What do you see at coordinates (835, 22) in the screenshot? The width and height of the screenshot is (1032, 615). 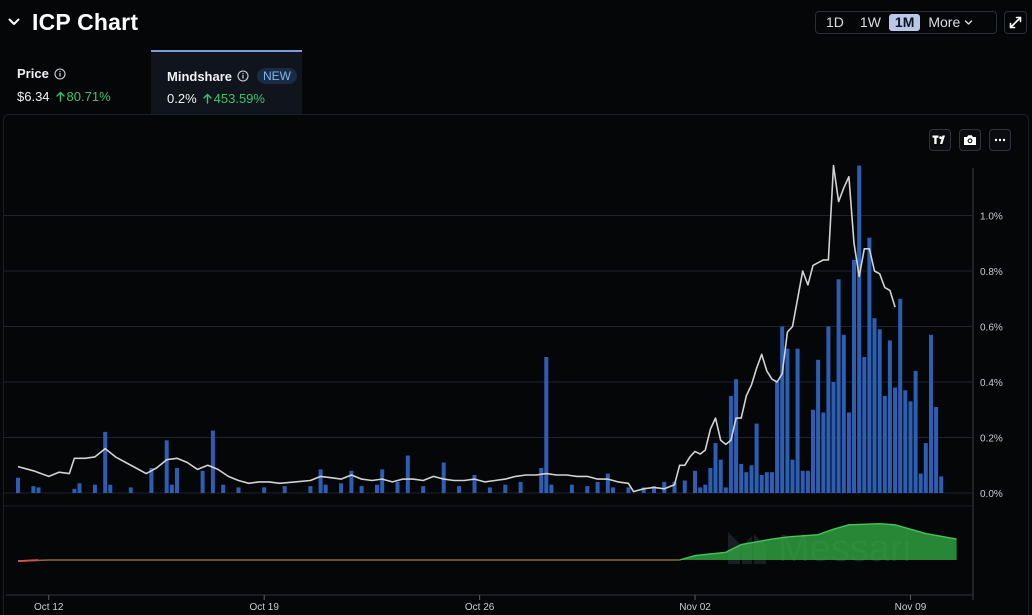 I see `range-button-1d: 1D` at bounding box center [835, 22].